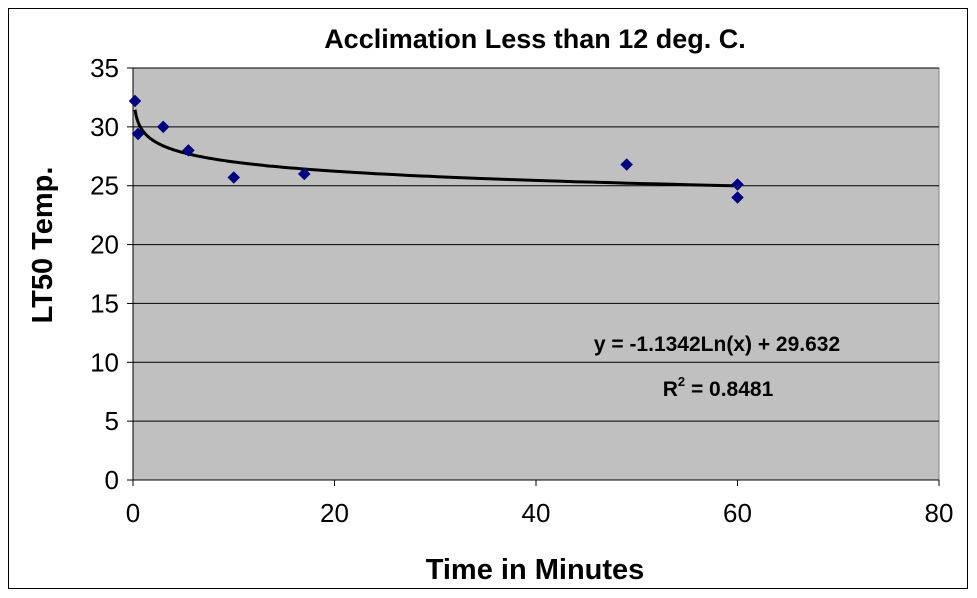 This screenshot has width=977, height=598. I want to click on y-tick-label: 15, so click(104, 303).